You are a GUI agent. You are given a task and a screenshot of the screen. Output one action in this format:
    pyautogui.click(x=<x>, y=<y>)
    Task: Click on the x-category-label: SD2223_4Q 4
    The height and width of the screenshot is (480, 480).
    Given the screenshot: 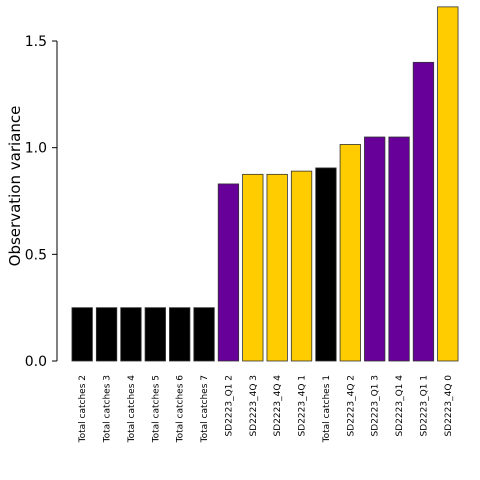 What is the action you would take?
    pyautogui.click(x=278, y=406)
    